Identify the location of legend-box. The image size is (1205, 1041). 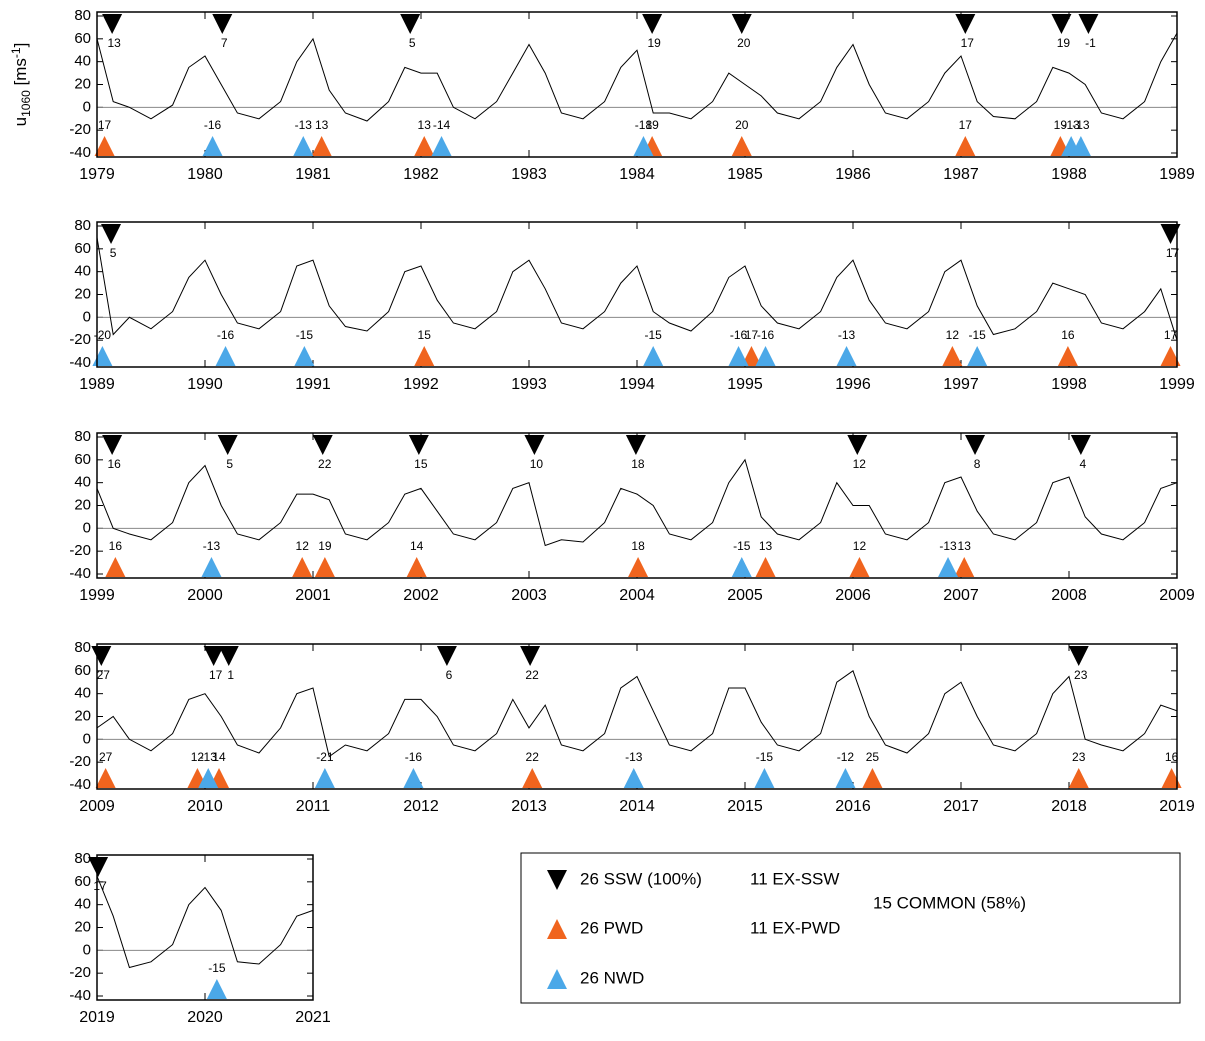
(850, 928).